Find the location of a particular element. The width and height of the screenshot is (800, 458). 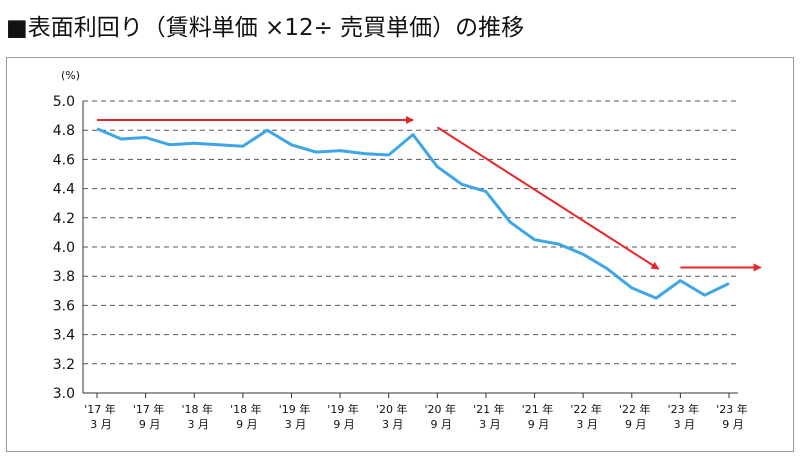

y-tick-label: 3.8 is located at coordinates (64, 277).